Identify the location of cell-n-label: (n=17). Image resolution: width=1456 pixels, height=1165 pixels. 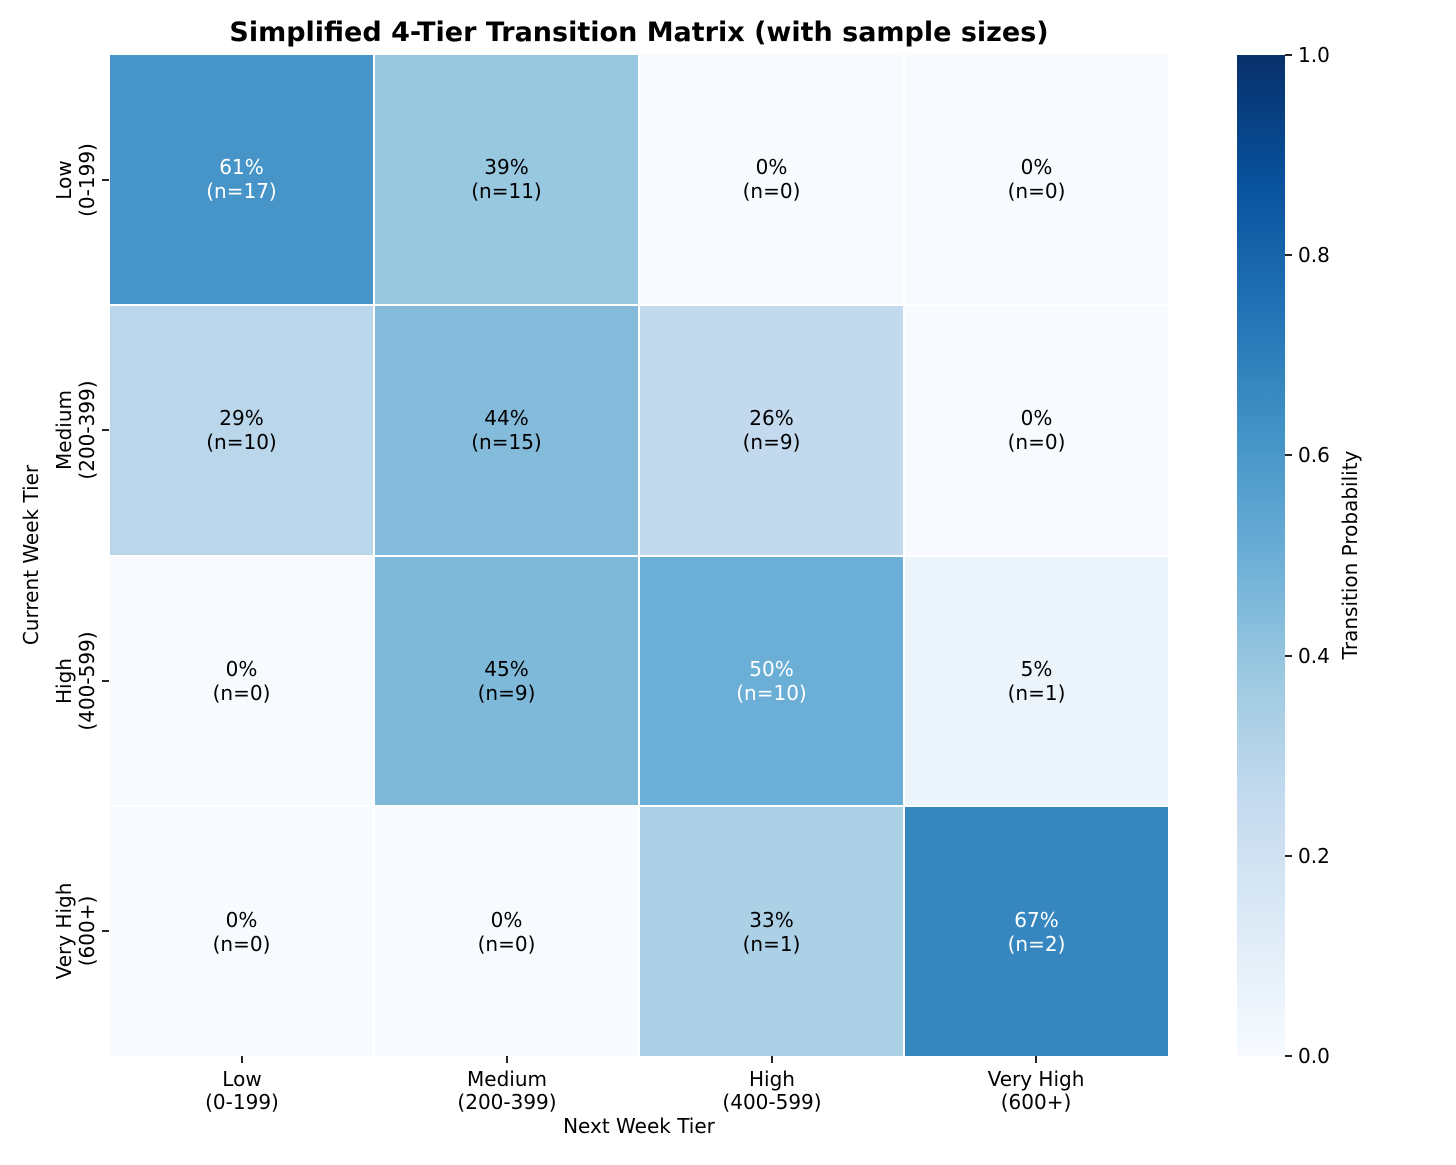
(241, 191).